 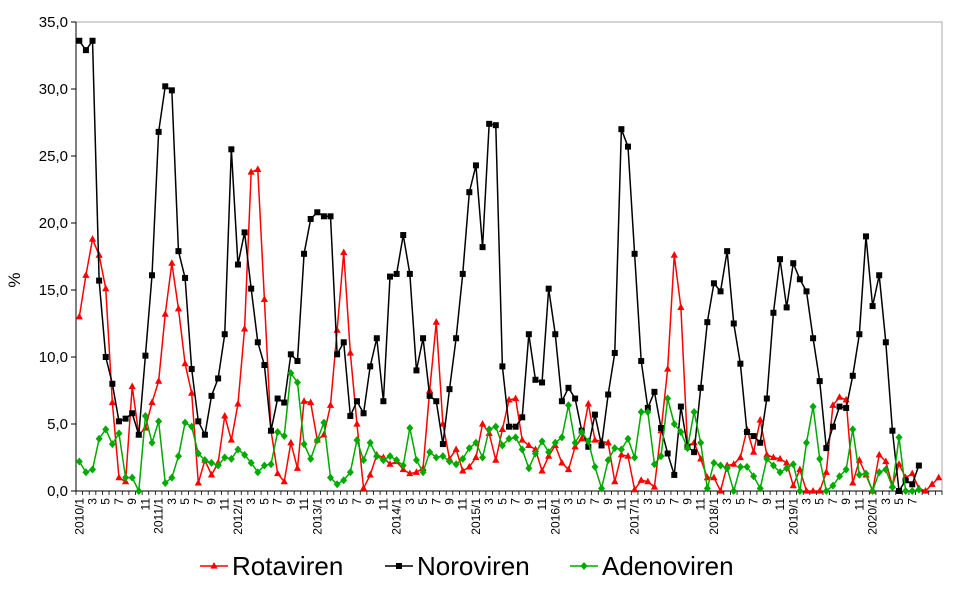 What do you see at coordinates (53, 22) in the screenshot?
I see `y-tick-label: 35,0` at bounding box center [53, 22].